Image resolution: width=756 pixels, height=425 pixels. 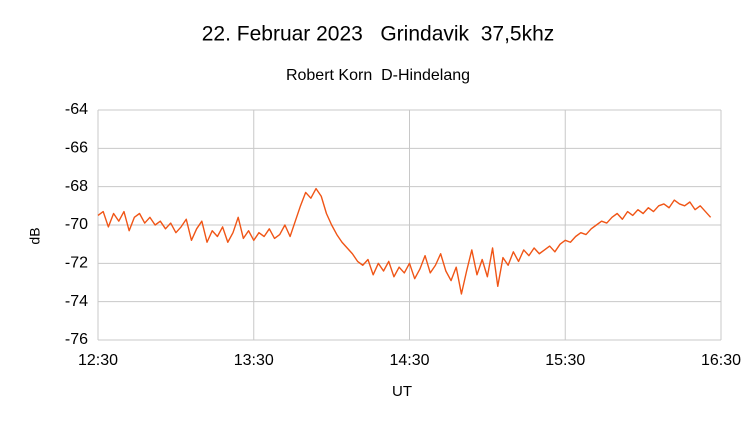 I want to click on y-tick-label: -74, so click(x=76, y=301).